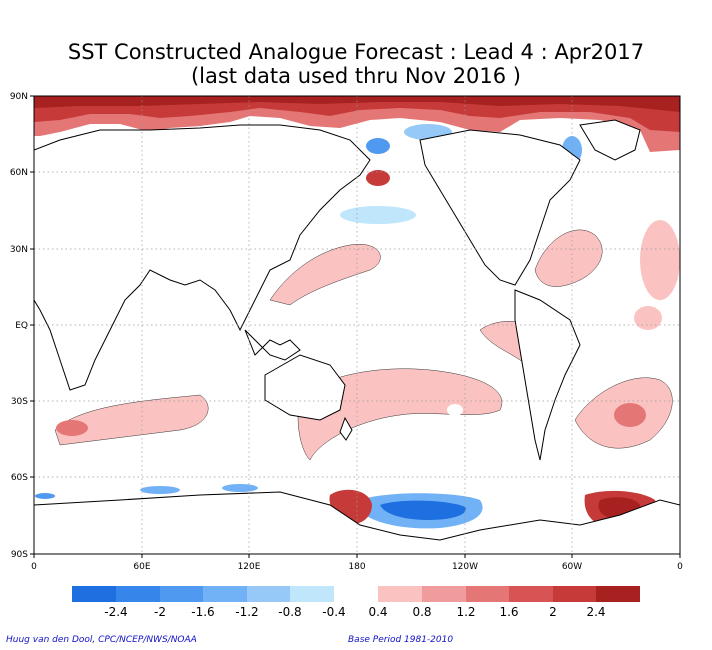 This screenshot has height=650, width=712. I want to click on natl-warm-anomaly, so click(568, 258).